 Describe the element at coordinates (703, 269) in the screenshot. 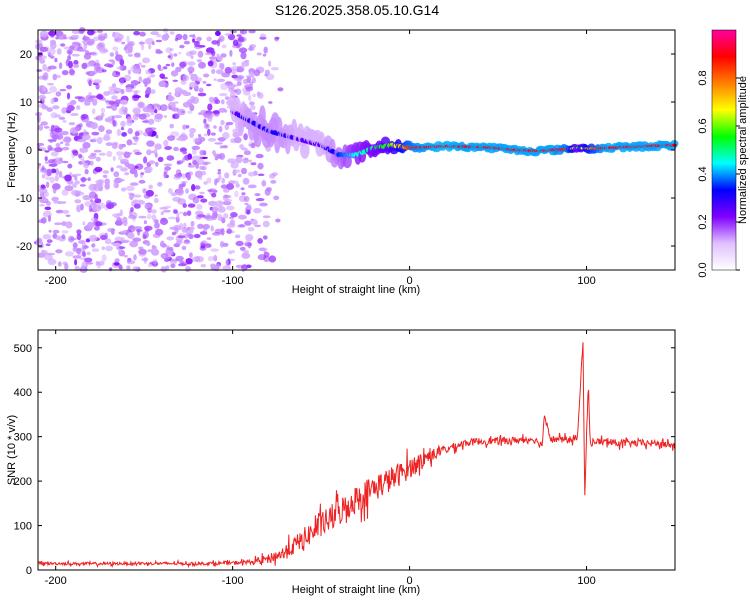

I see `colorbar-tick-label: 0.0` at that location.